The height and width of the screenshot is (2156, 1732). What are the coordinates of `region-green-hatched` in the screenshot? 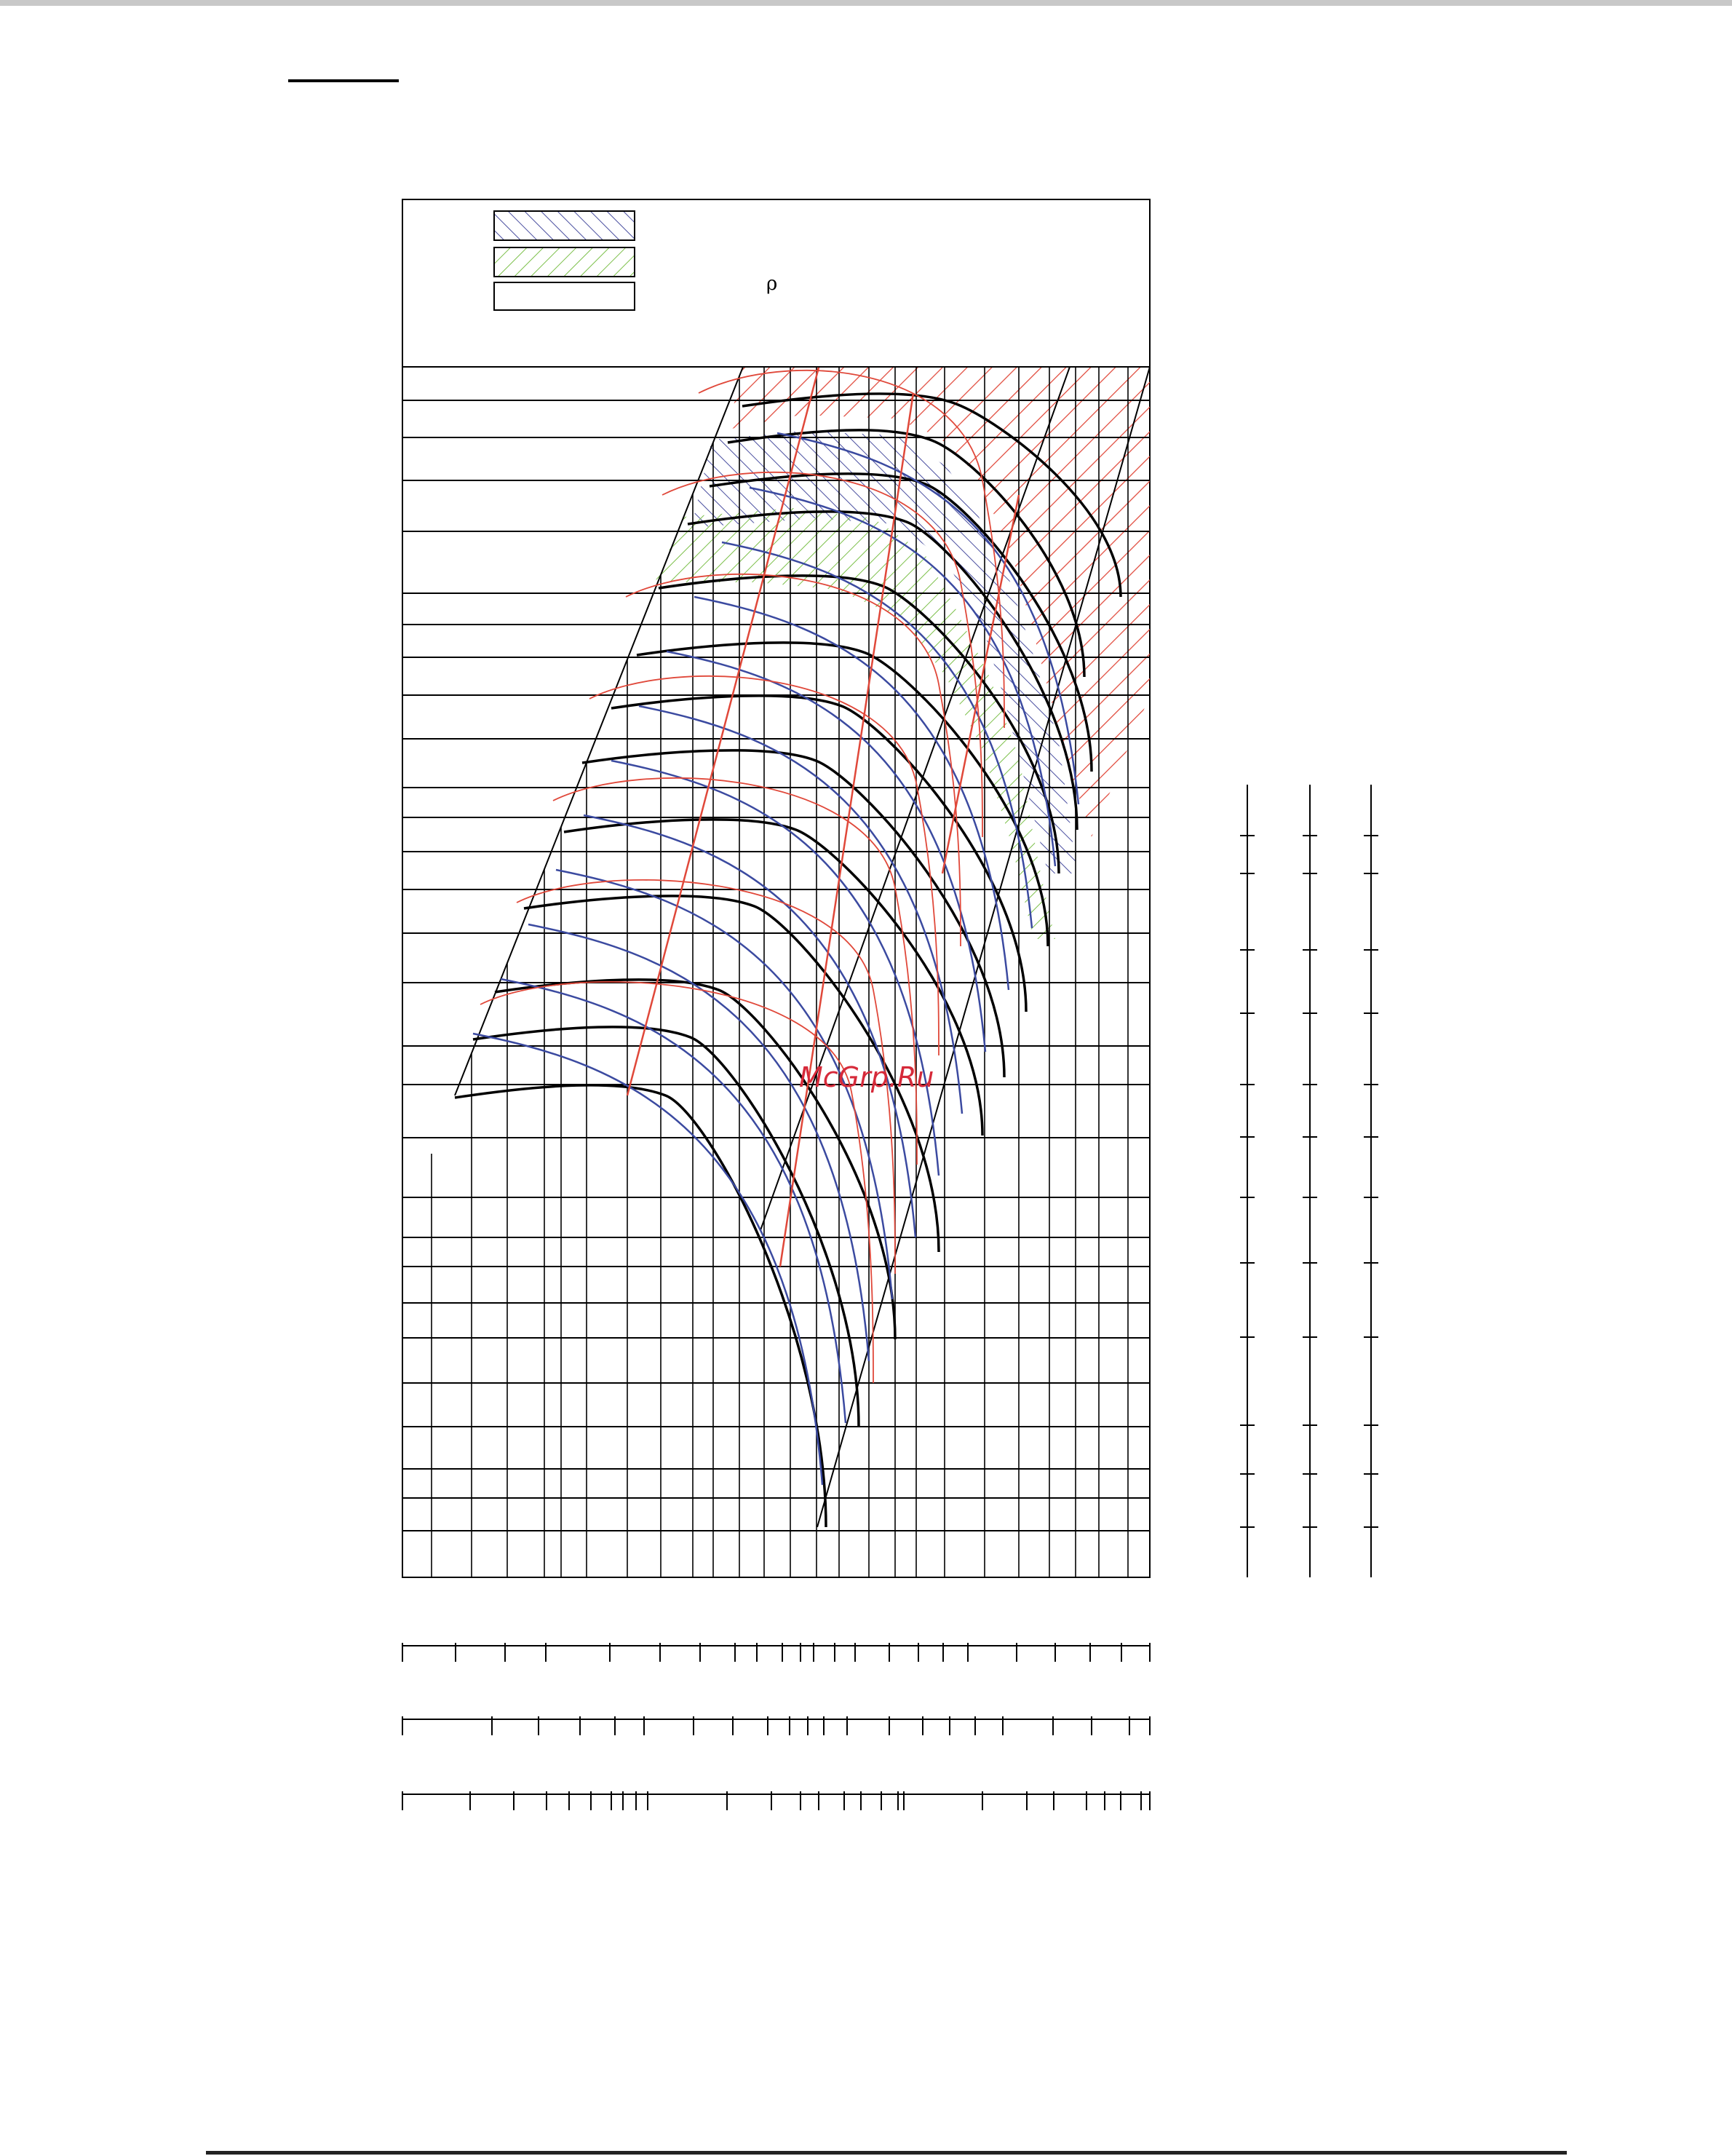 It's located at (855, 723).